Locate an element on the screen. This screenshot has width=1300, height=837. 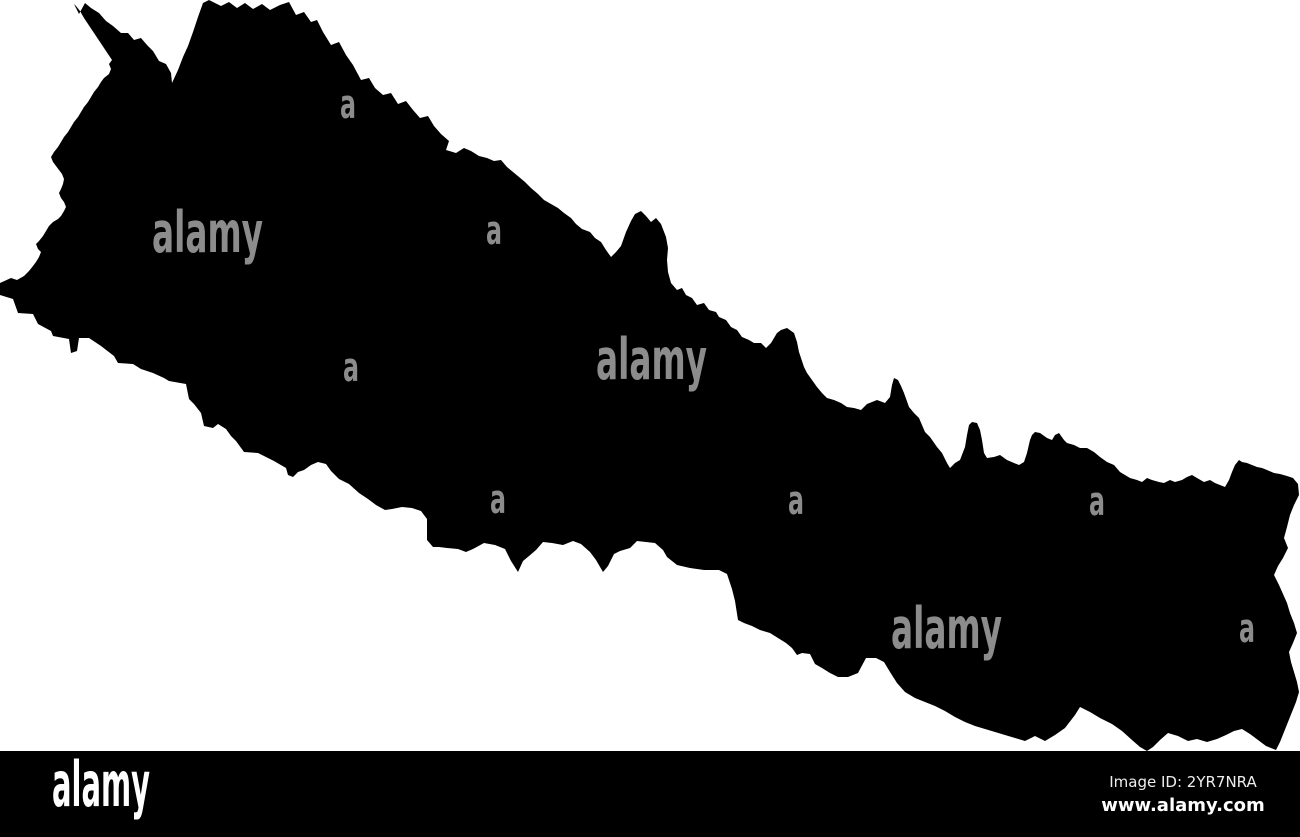
footer-bar is located at coordinates (650, 794).